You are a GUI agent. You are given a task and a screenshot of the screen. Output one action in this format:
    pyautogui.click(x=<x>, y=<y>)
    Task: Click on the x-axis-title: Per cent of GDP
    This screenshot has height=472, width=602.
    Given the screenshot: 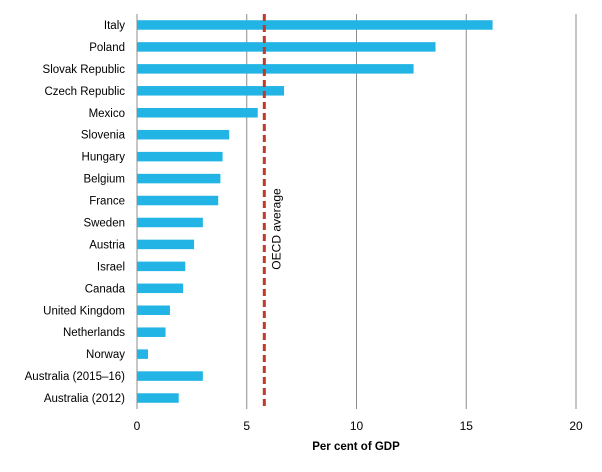 What is the action you would take?
    pyautogui.click(x=356, y=447)
    